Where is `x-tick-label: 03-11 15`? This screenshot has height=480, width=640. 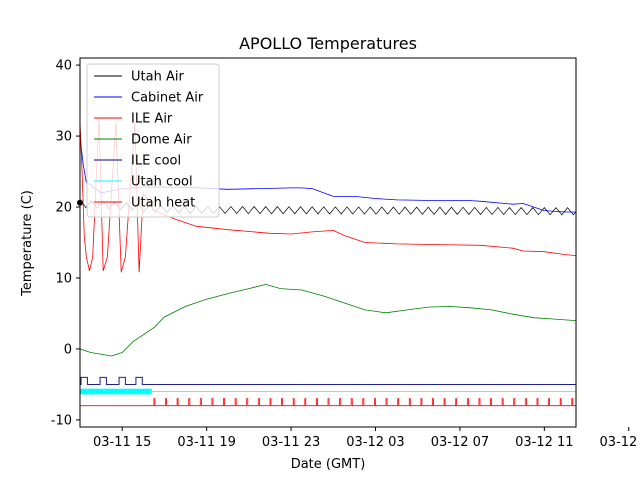
x-tick-label: 03-11 15 is located at coordinates (122, 442).